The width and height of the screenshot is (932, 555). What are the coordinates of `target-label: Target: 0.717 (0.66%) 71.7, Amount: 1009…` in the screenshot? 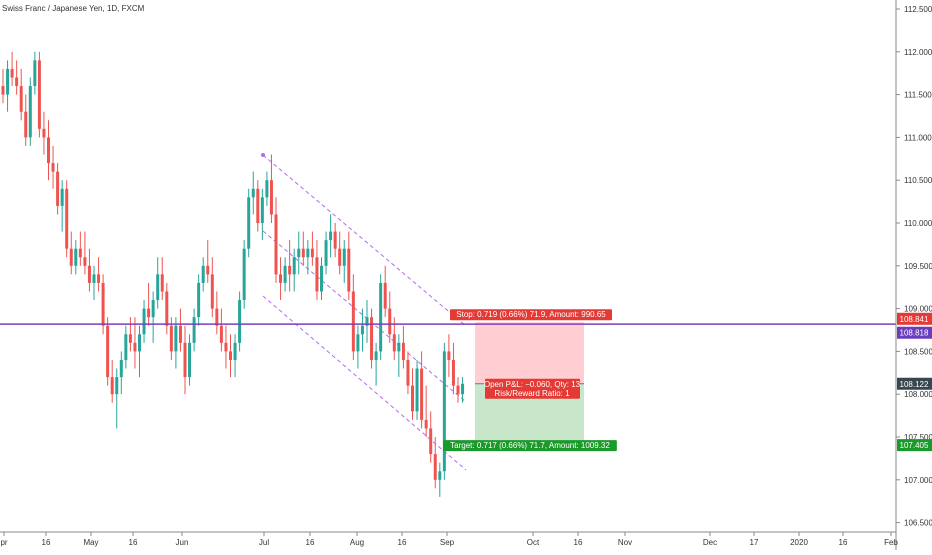 It's located at (530, 445).